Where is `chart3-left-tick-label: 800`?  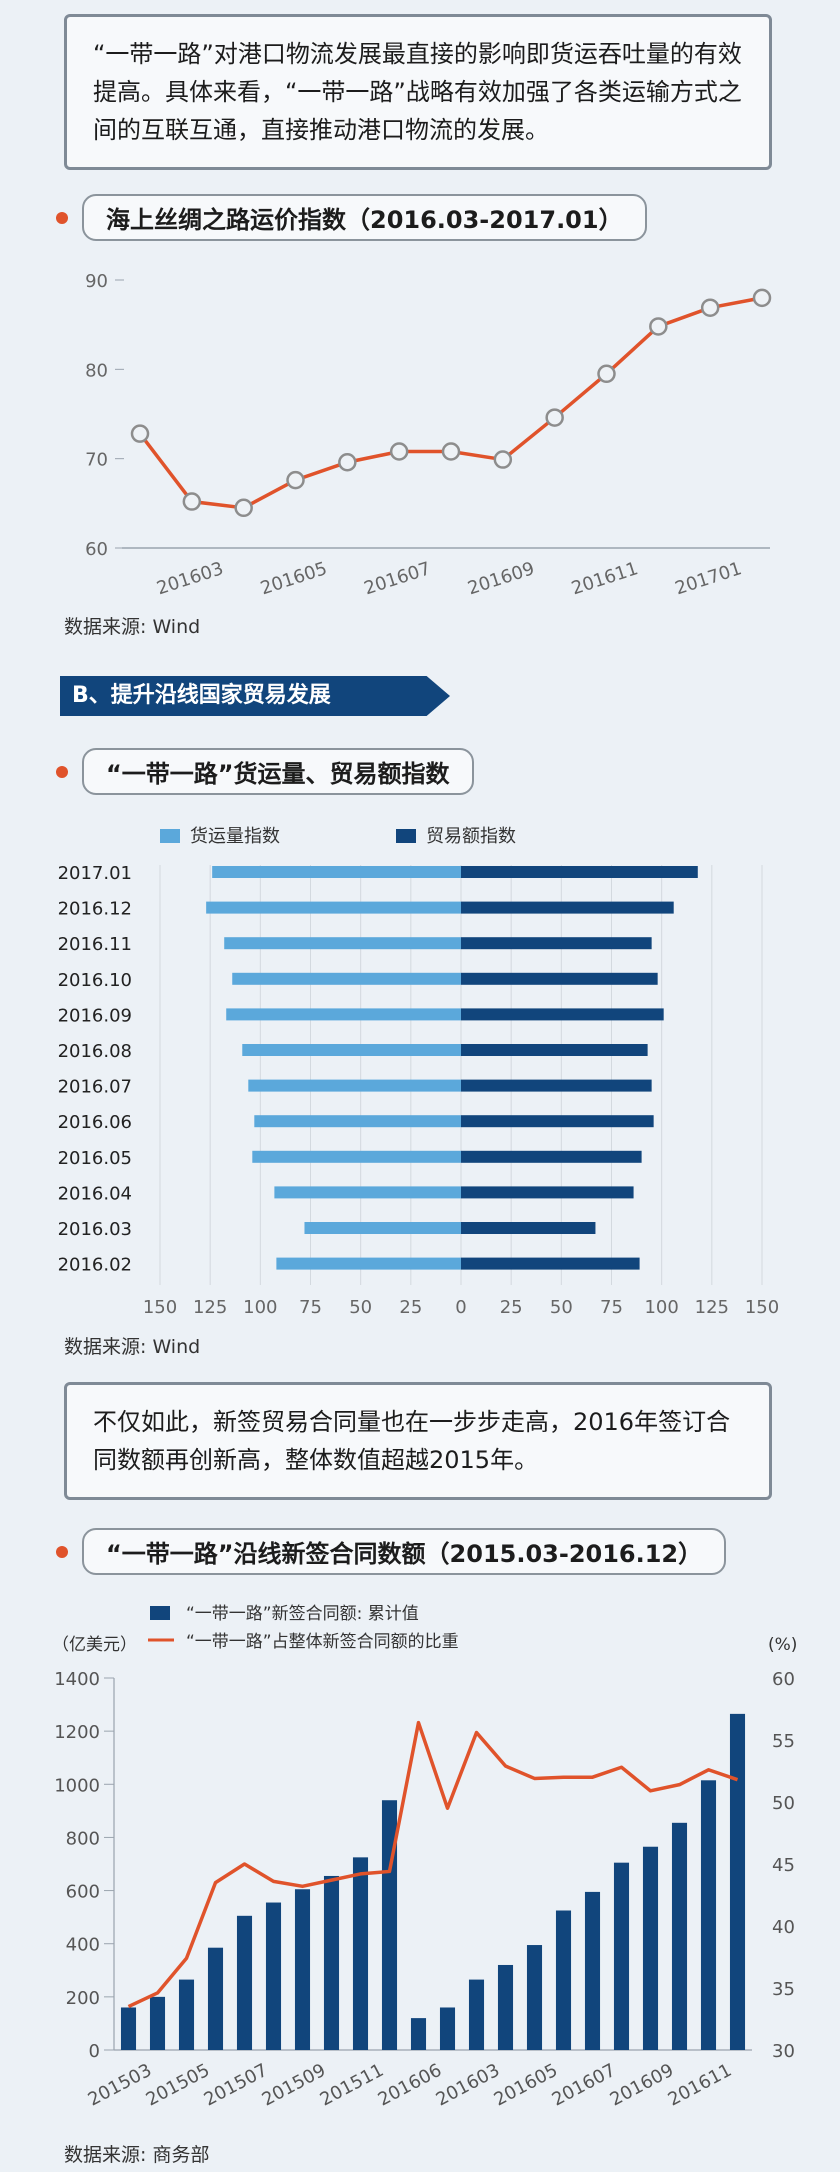 chart3-left-tick-label: 800 is located at coordinates (83, 1838).